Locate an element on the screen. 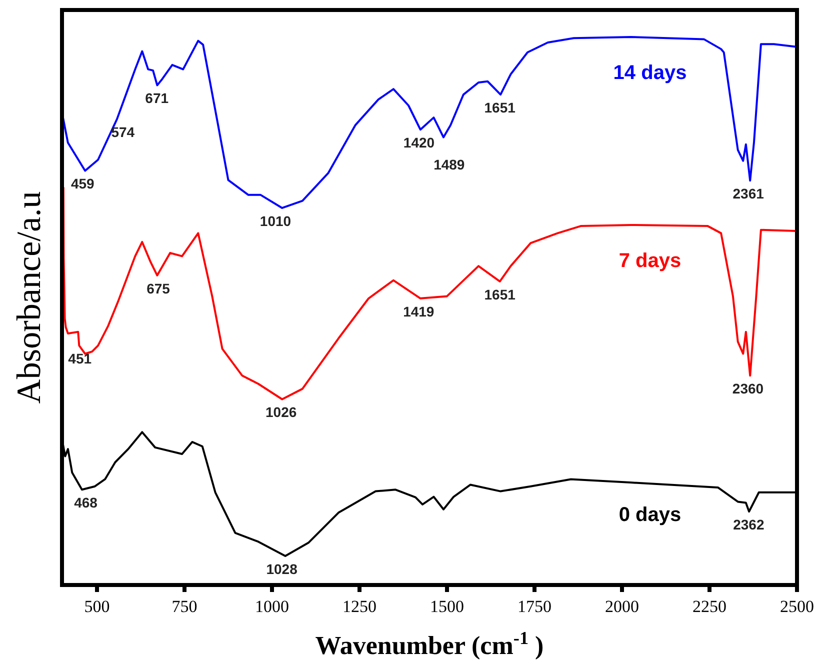 The height and width of the screenshot is (668, 822). series-label: 7 days is located at coordinates (650, 261).